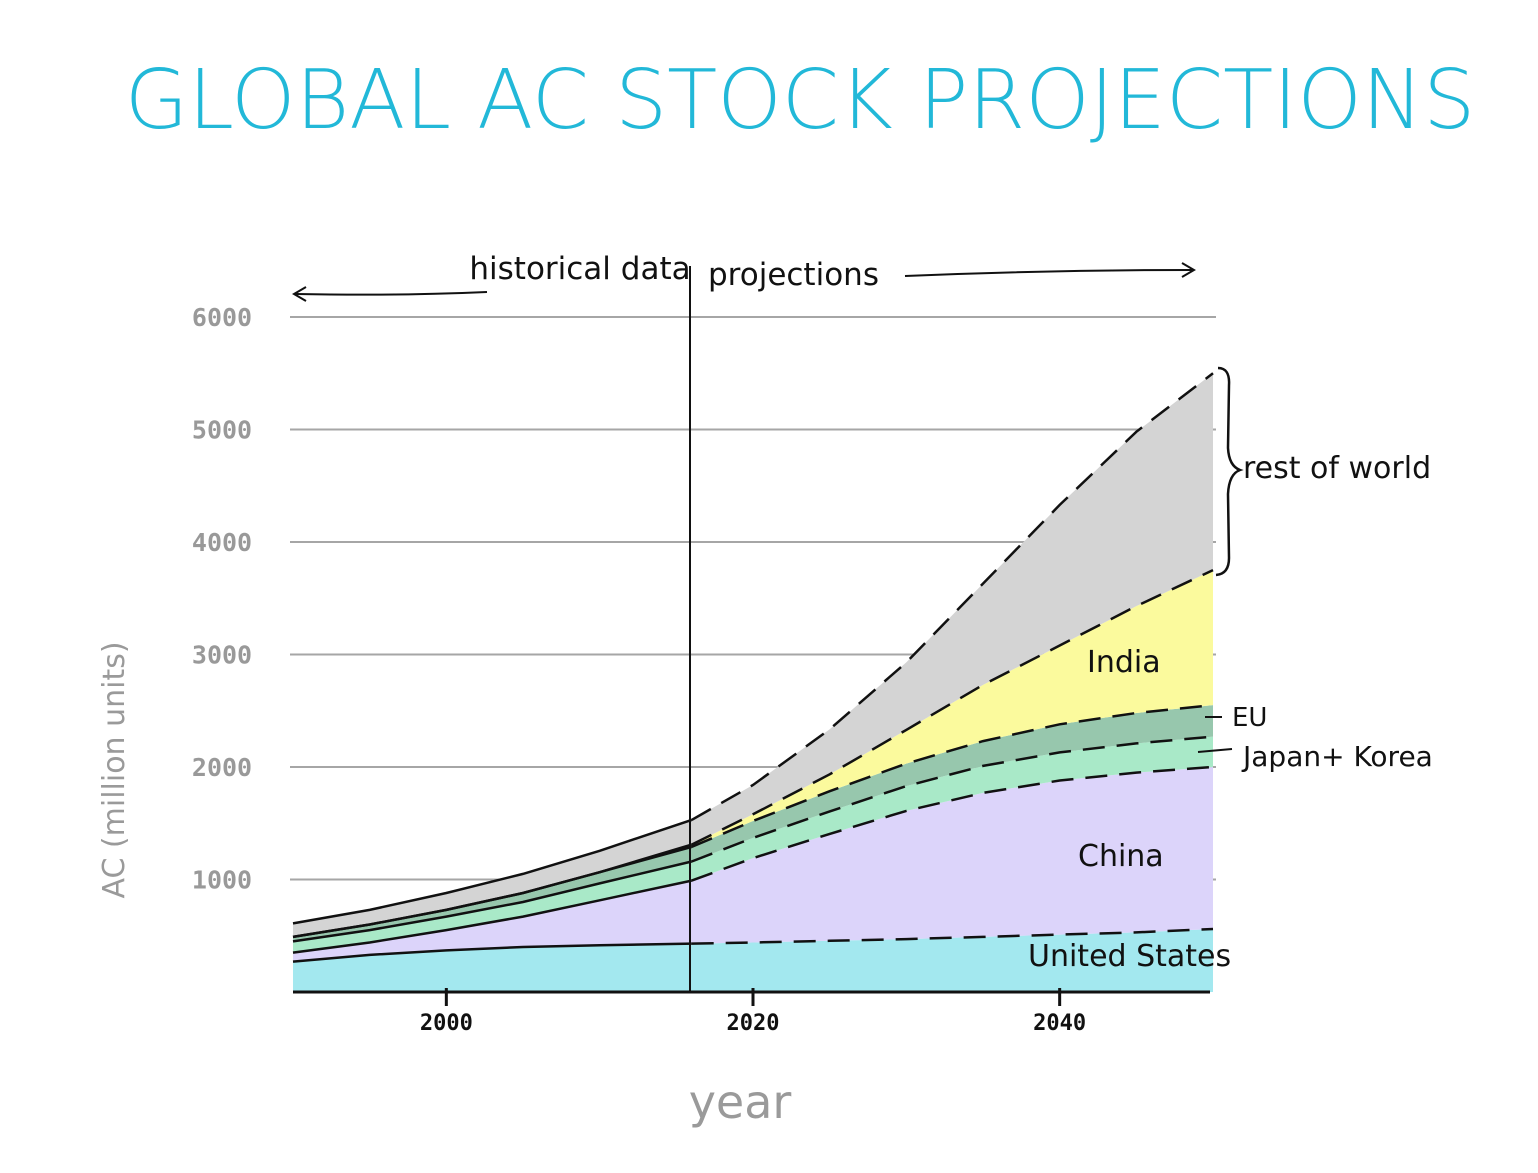  What do you see at coordinates (114, 769) in the screenshot?
I see `y-axis-title: AC (million units)` at bounding box center [114, 769].